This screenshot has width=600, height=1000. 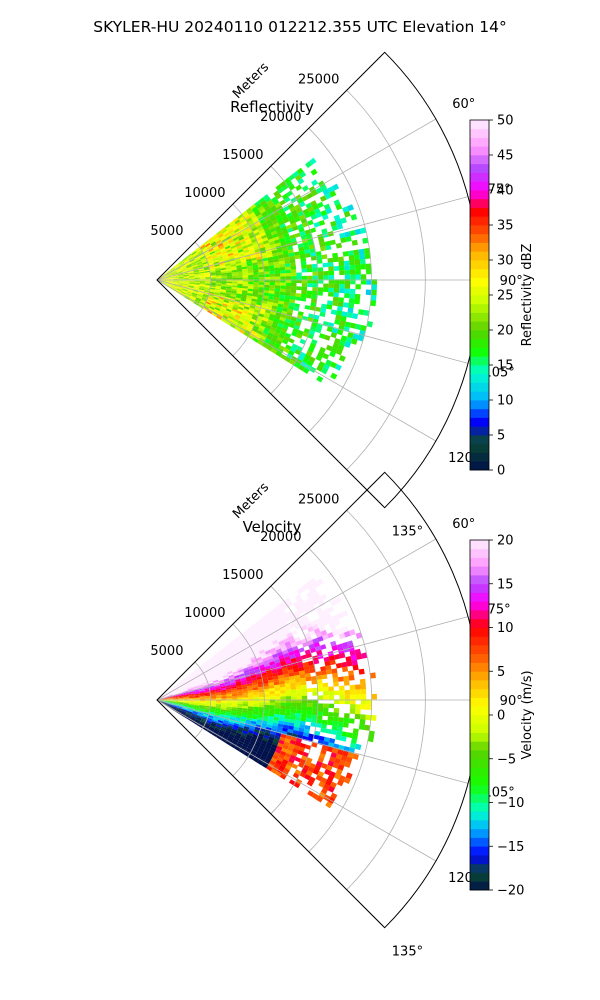 What do you see at coordinates (312, 658) in the screenshot?
I see `azimuth-gridline` at bounding box center [312, 658].